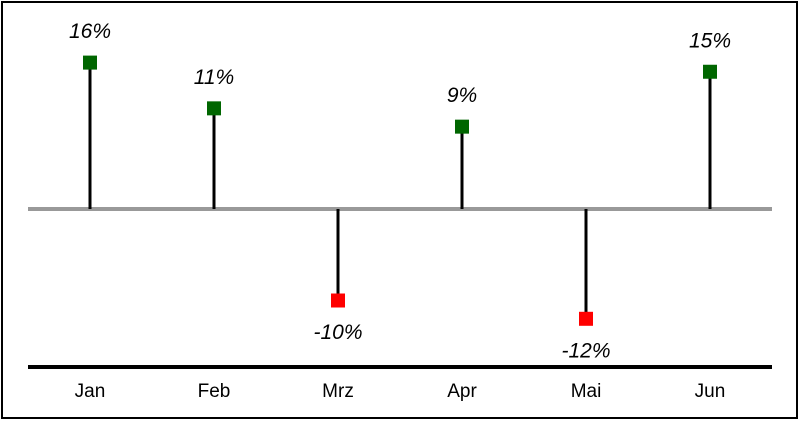 The height and width of the screenshot is (421, 800). What do you see at coordinates (585, 350) in the screenshot?
I see `value-label: -12%` at bounding box center [585, 350].